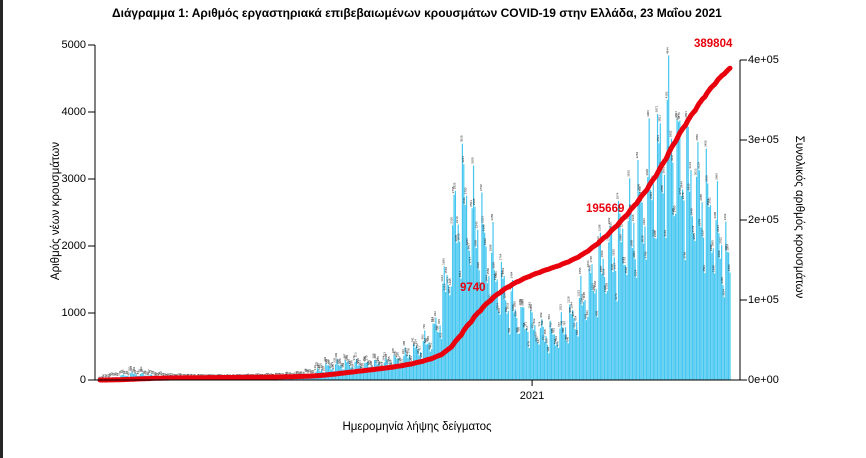 The image size is (866, 458). What do you see at coordinates (103, 376) in the screenshot?
I see `bar-value-label: 12` at bounding box center [103, 376].